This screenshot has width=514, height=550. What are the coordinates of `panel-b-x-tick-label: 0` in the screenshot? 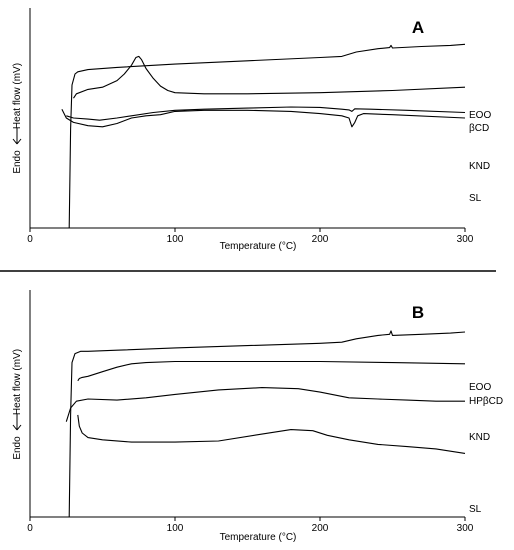 It's located at (30, 528).